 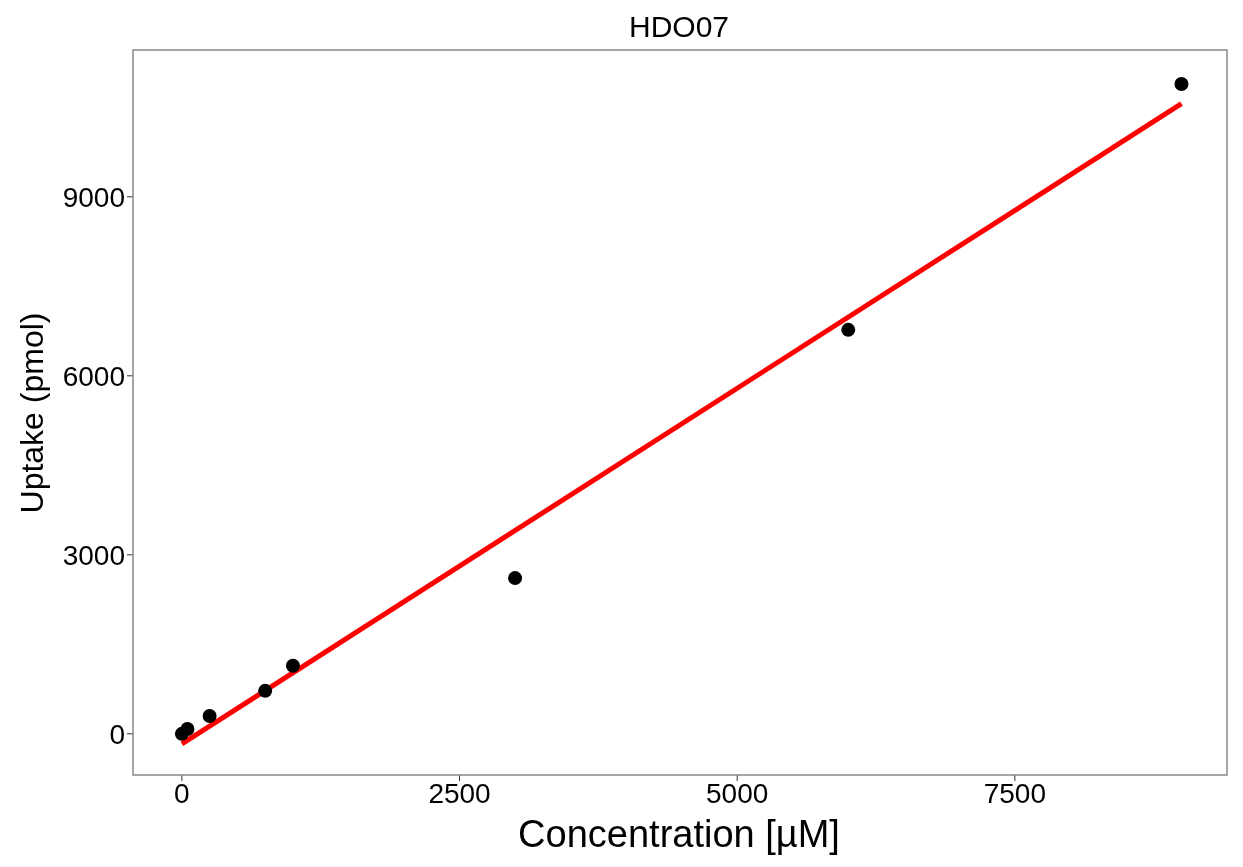 I want to click on y-axis-title: Uptake (pmol), so click(x=32, y=412).